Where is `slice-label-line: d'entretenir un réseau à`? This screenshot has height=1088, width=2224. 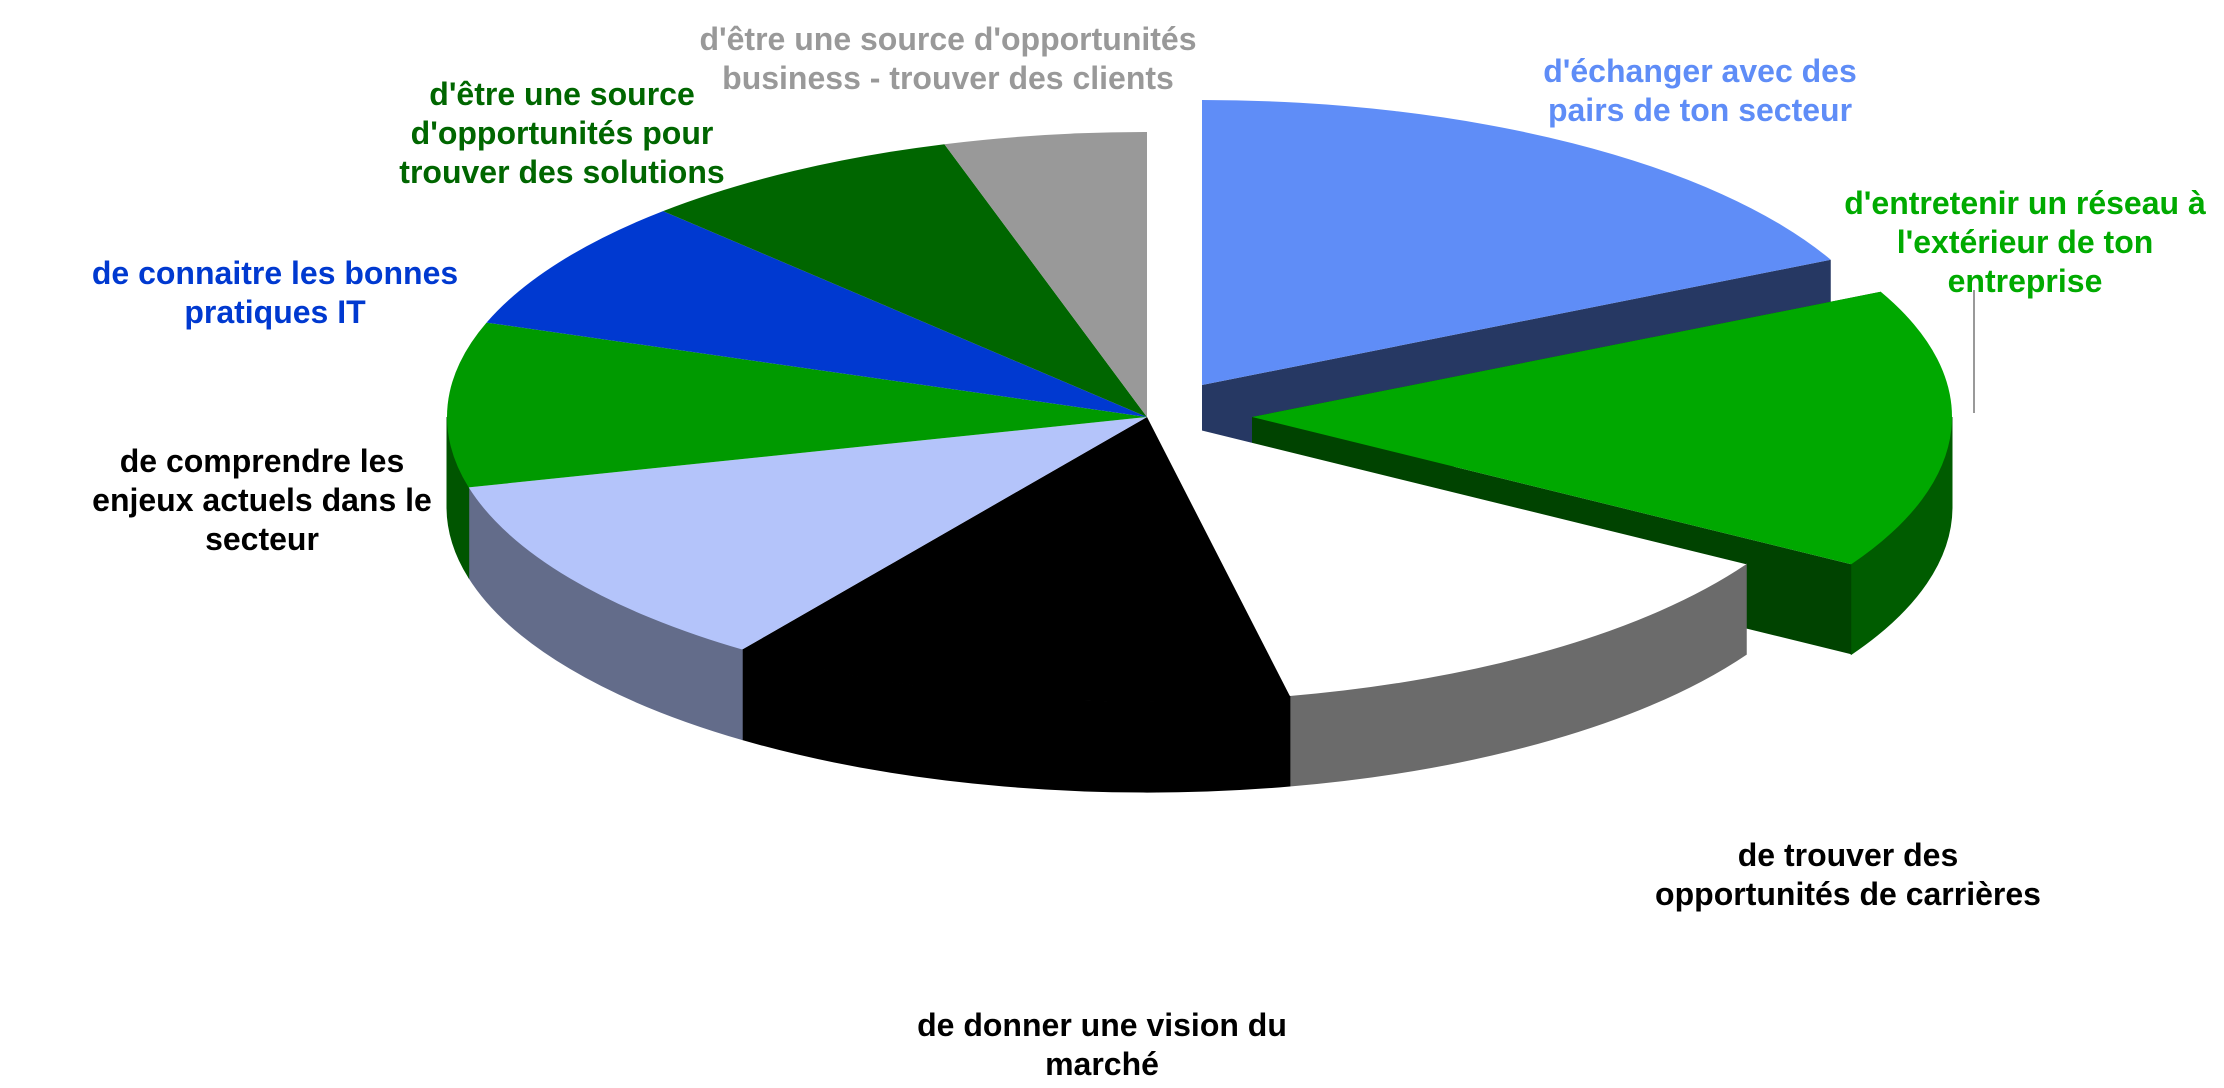 slice-label-line: d'entretenir un réseau à is located at coordinates (2025, 203).